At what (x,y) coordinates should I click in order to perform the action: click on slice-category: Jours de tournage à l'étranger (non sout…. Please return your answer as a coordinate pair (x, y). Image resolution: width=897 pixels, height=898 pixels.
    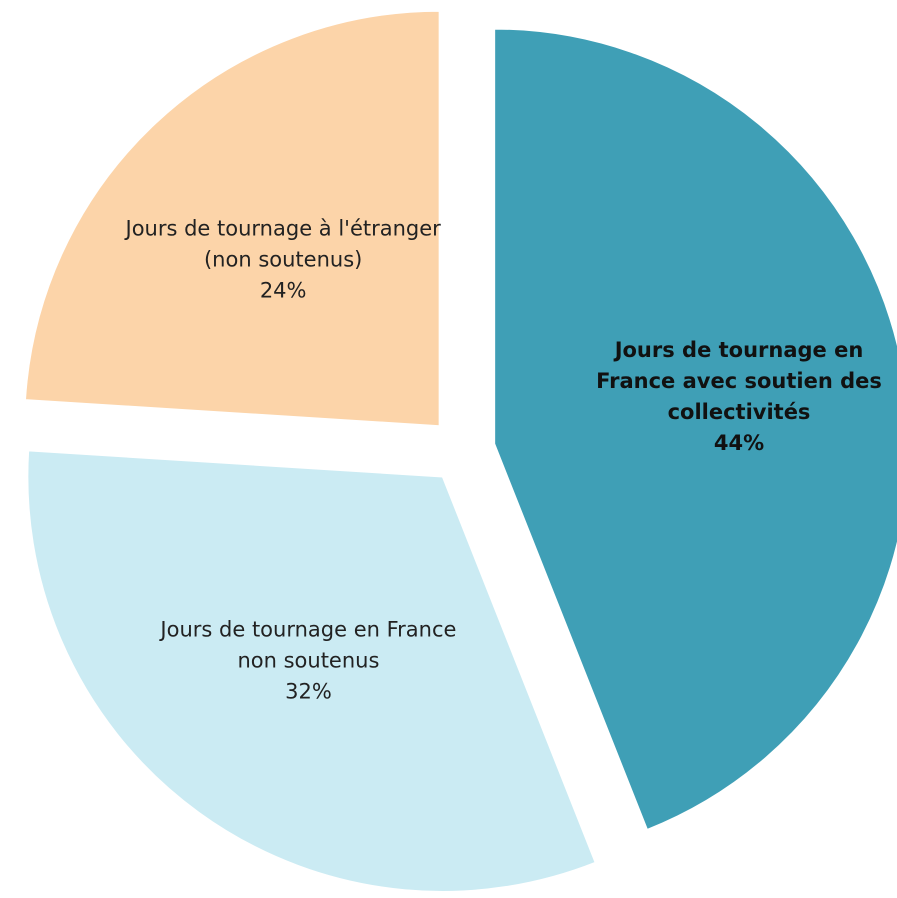
    Looking at the image, I should click on (283, 244).